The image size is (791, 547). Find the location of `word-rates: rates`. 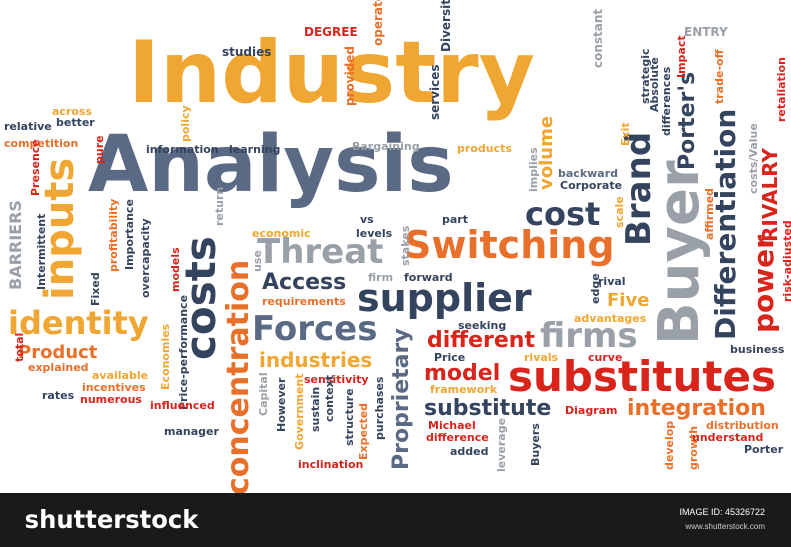

word-rates: rates is located at coordinates (58, 395).